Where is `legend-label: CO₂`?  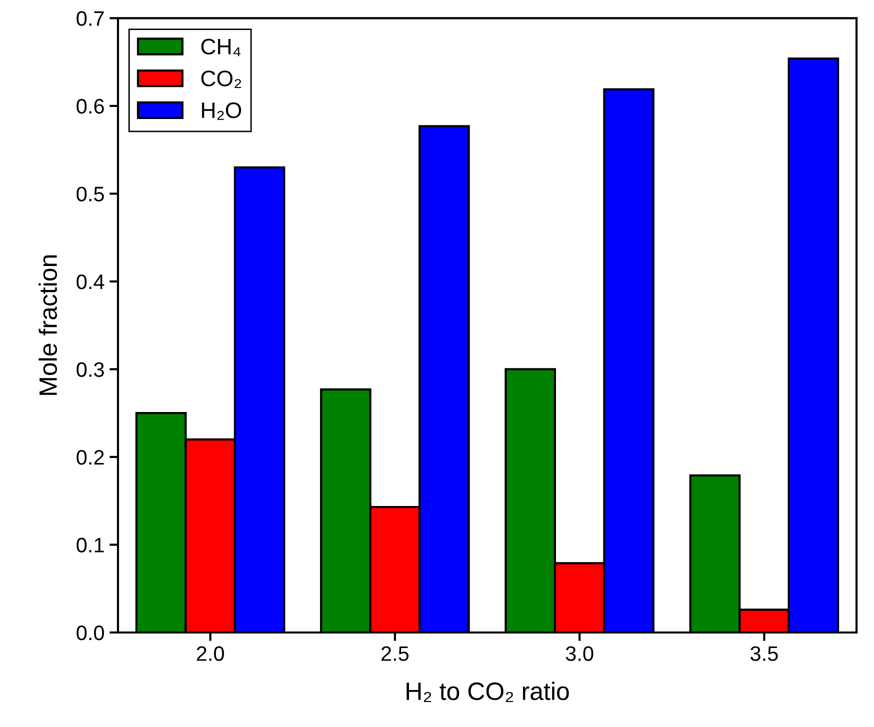 legend-label: CO₂ is located at coordinates (221, 79).